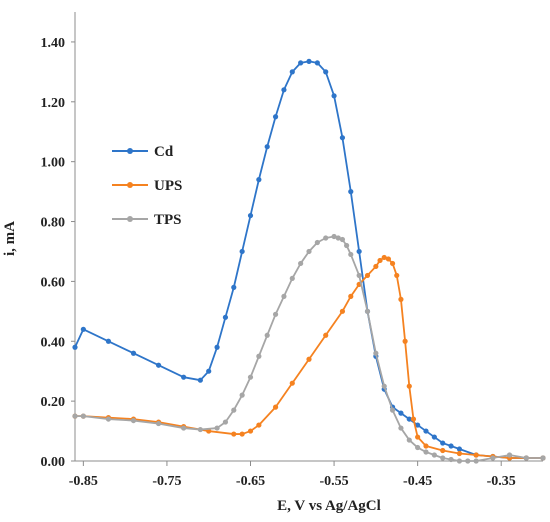 Image resolution: width=550 pixels, height=522 pixels. Describe the element at coordinates (250, 481) in the screenshot. I see `x-tick-label: -0.65` at that location.